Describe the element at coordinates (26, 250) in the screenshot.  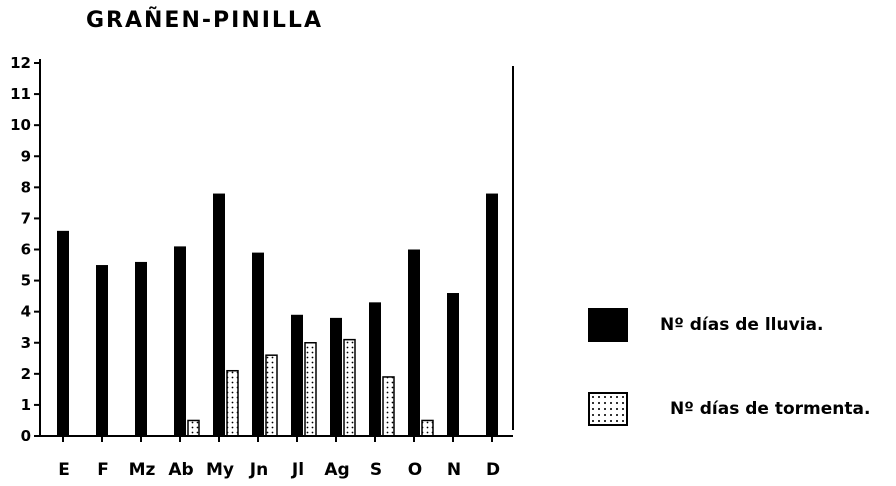
I see `y-tick-label: 6` at that location.